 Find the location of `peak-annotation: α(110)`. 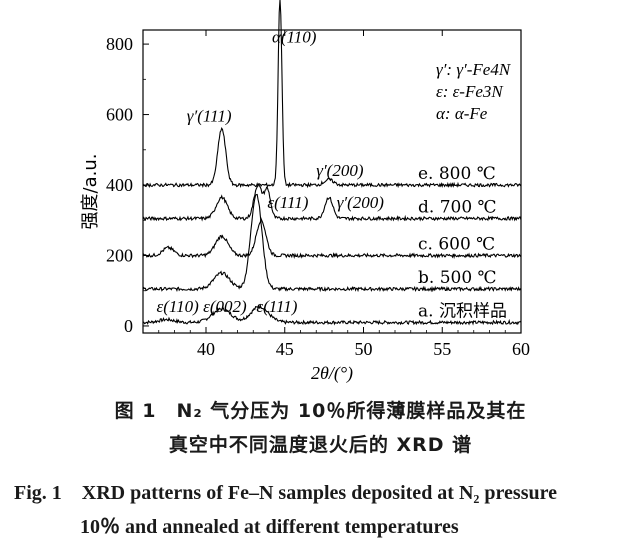

peak-annotation: α(110) is located at coordinates (294, 36).